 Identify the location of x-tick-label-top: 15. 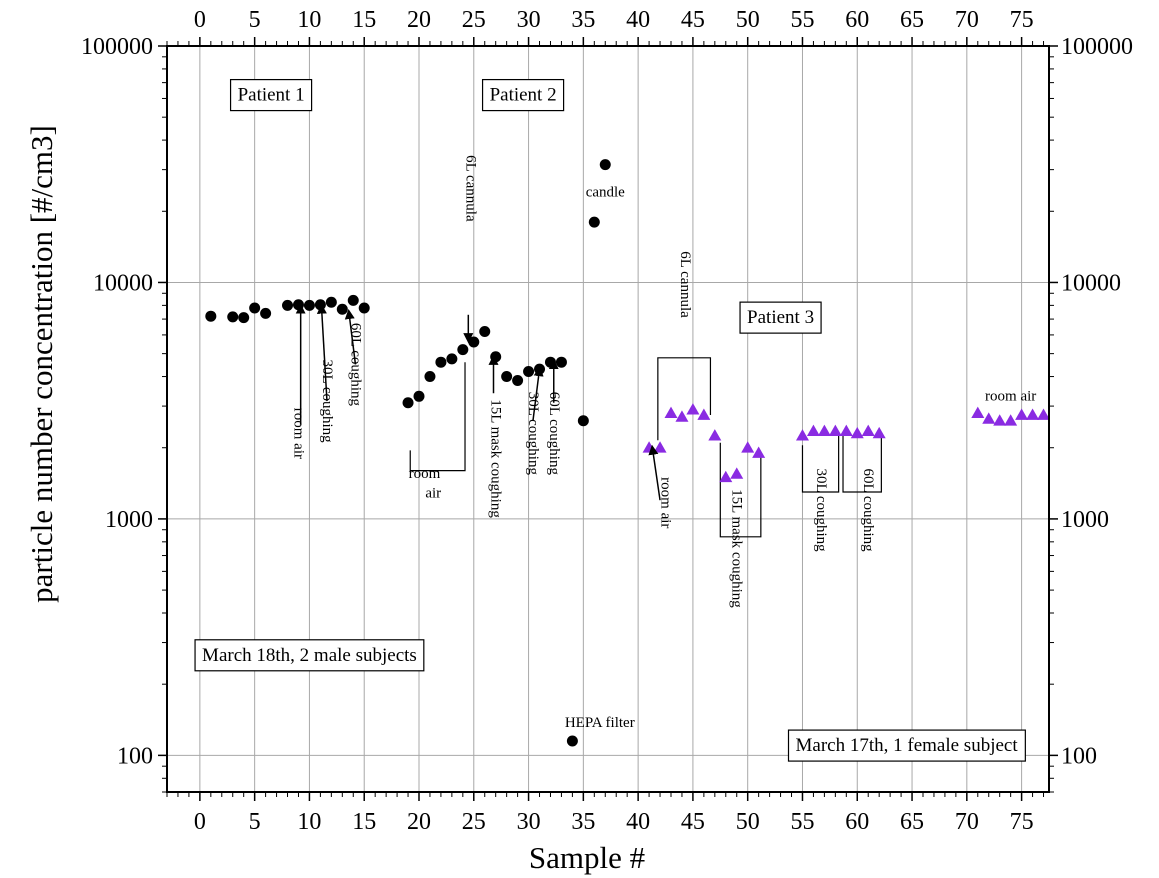
(364, 20).